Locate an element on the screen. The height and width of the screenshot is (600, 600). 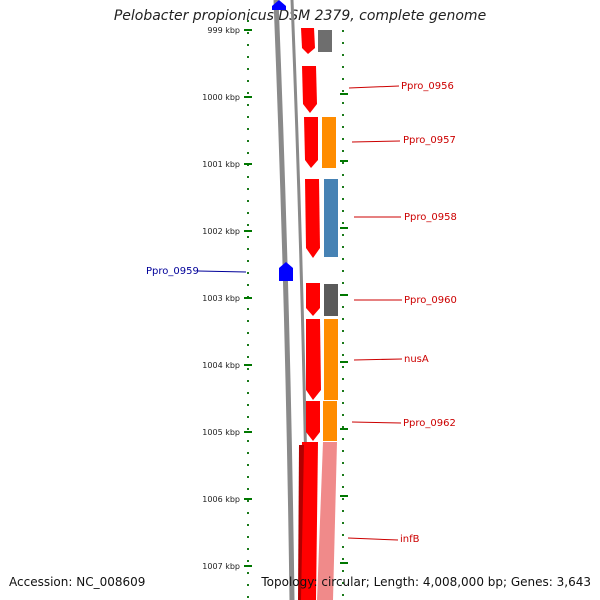
accession-text: Accession: NC_008609 is located at coordinates (77, 582).